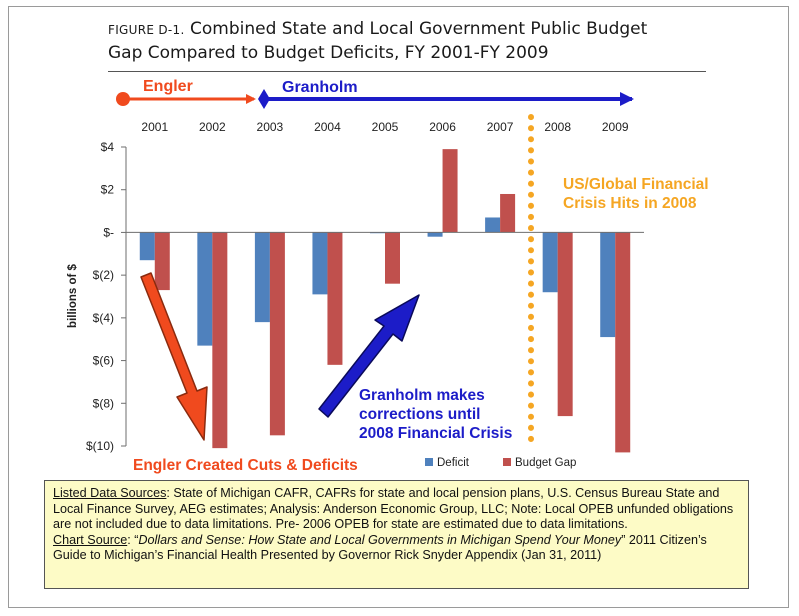 The image size is (799, 616). What do you see at coordinates (146, 30) in the screenshot?
I see `figure-prefix: FIGURE D-1.` at bounding box center [146, 30].